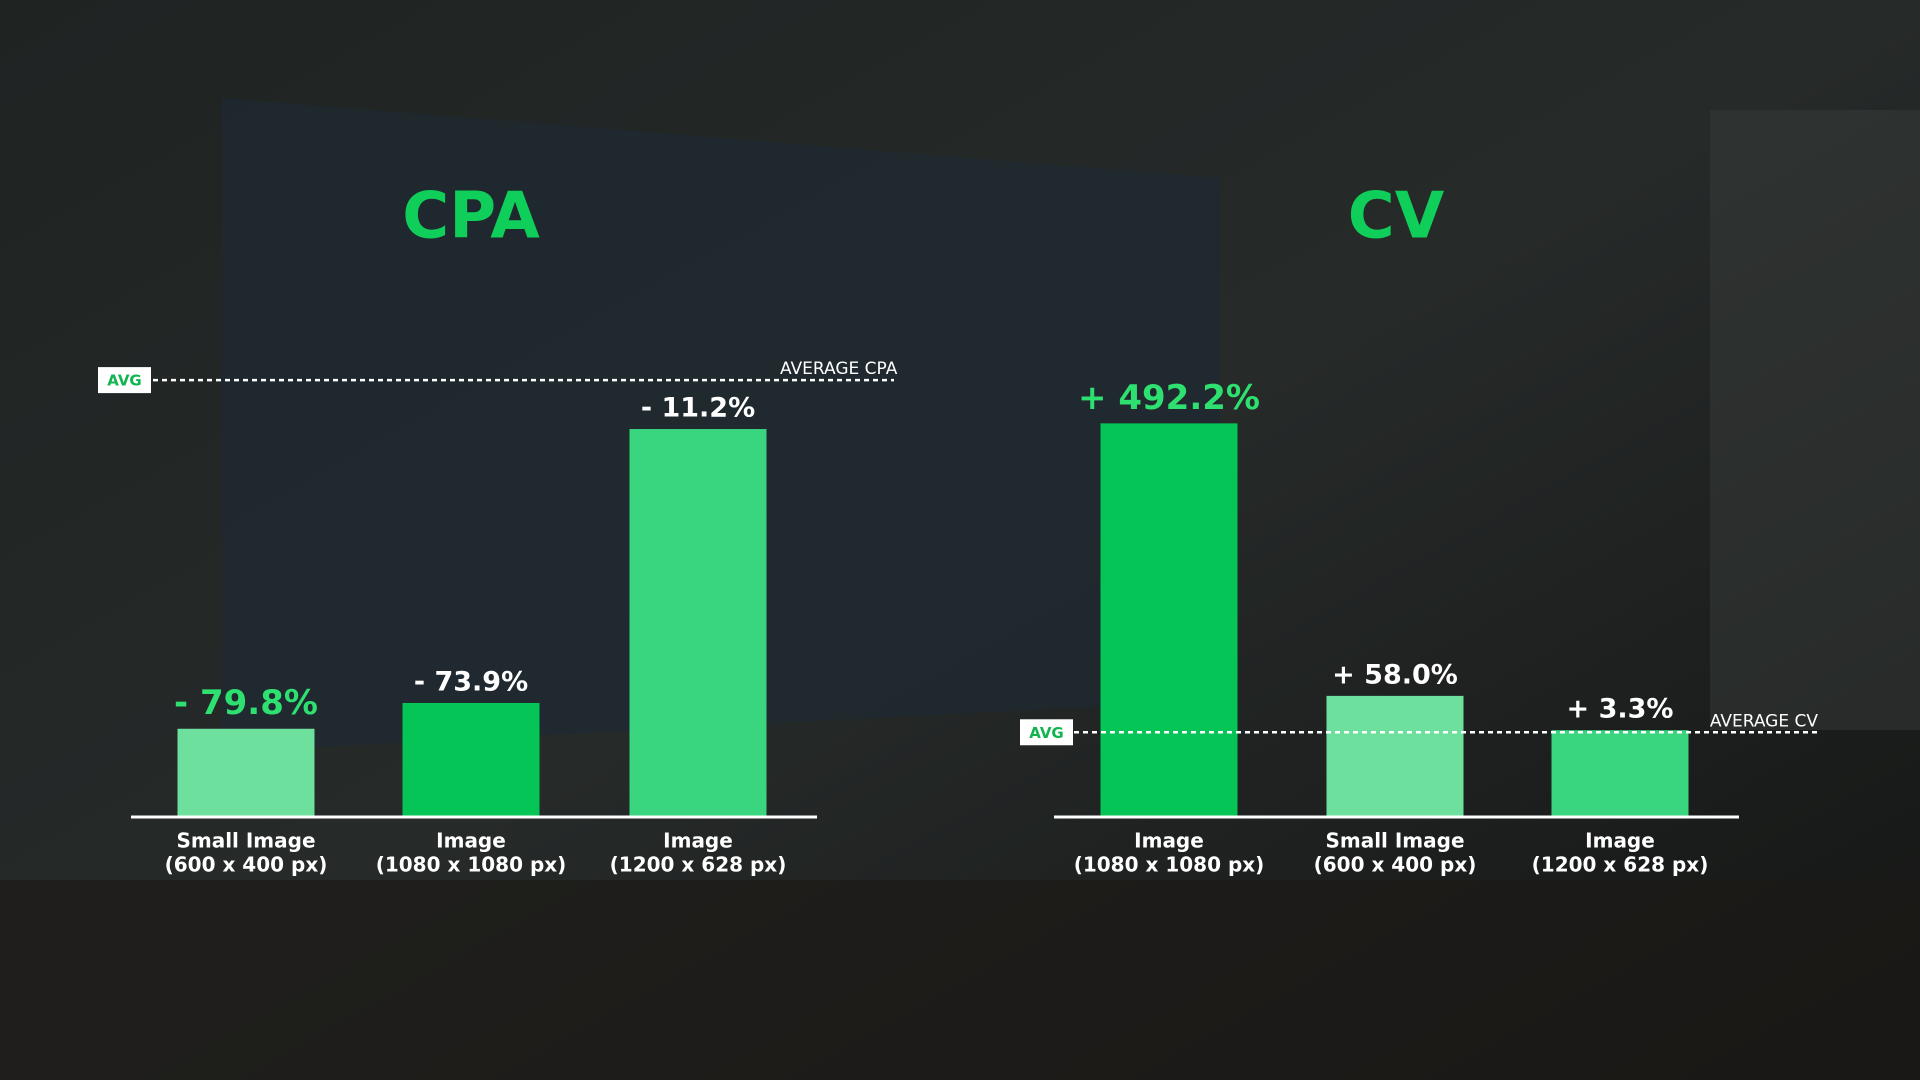  Describe the element at coordinates (1169, 398) in the screenshot. I see `data-label: + 492.2%` at that location.